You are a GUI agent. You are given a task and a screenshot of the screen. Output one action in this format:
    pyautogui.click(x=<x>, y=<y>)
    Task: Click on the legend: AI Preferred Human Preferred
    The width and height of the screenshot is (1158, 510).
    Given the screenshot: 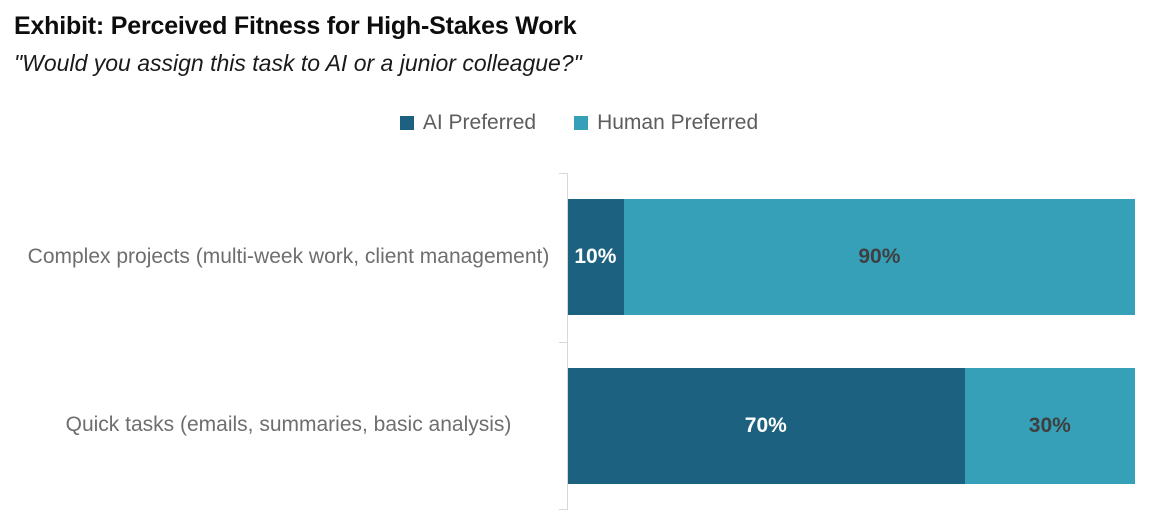 What is the action you would take?
    pyautogui.click(x=579, y=123)
    